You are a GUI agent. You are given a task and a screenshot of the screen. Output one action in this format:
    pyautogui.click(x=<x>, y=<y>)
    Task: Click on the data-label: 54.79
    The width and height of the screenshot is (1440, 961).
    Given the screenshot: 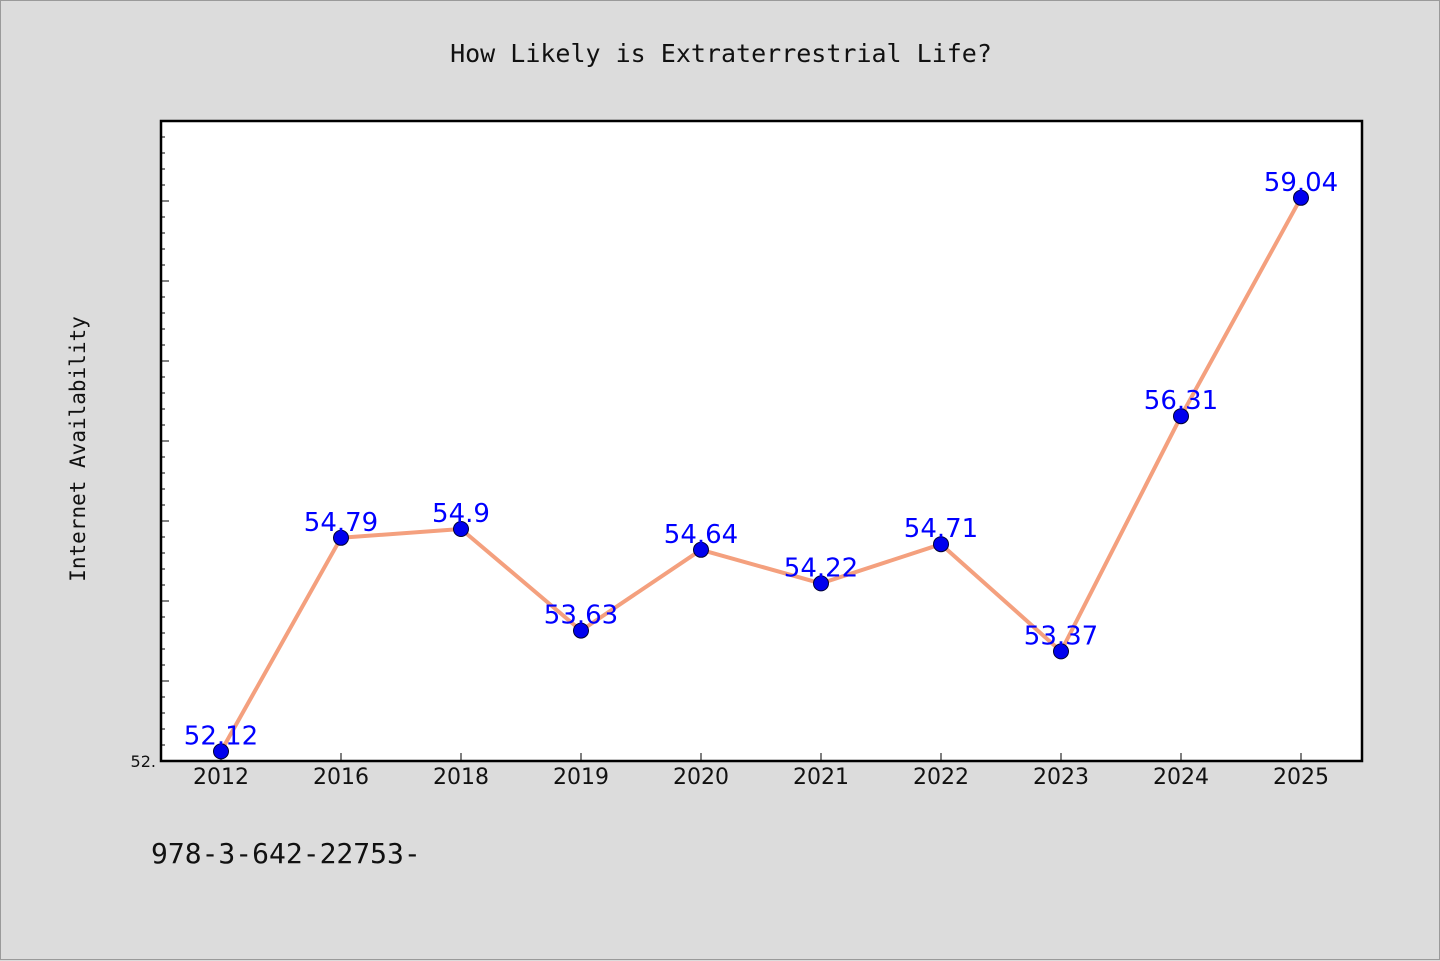 What is the action you would take?
    pyautogui.click(x=341, y=523)
    